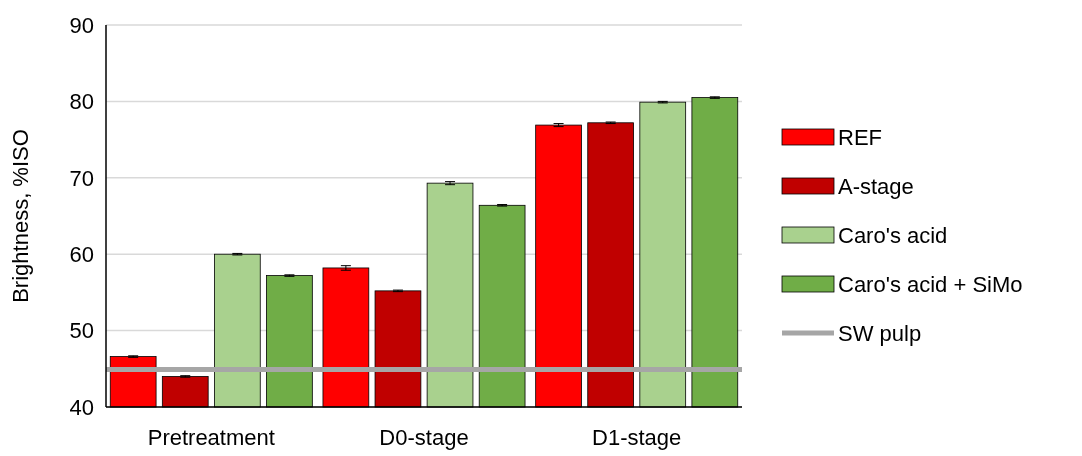 The width and height of the screenshot is (1082, 456). Describe the element at coordinates (81, 254) in the screenshot. I see `y-tick-label: 60` at that location.